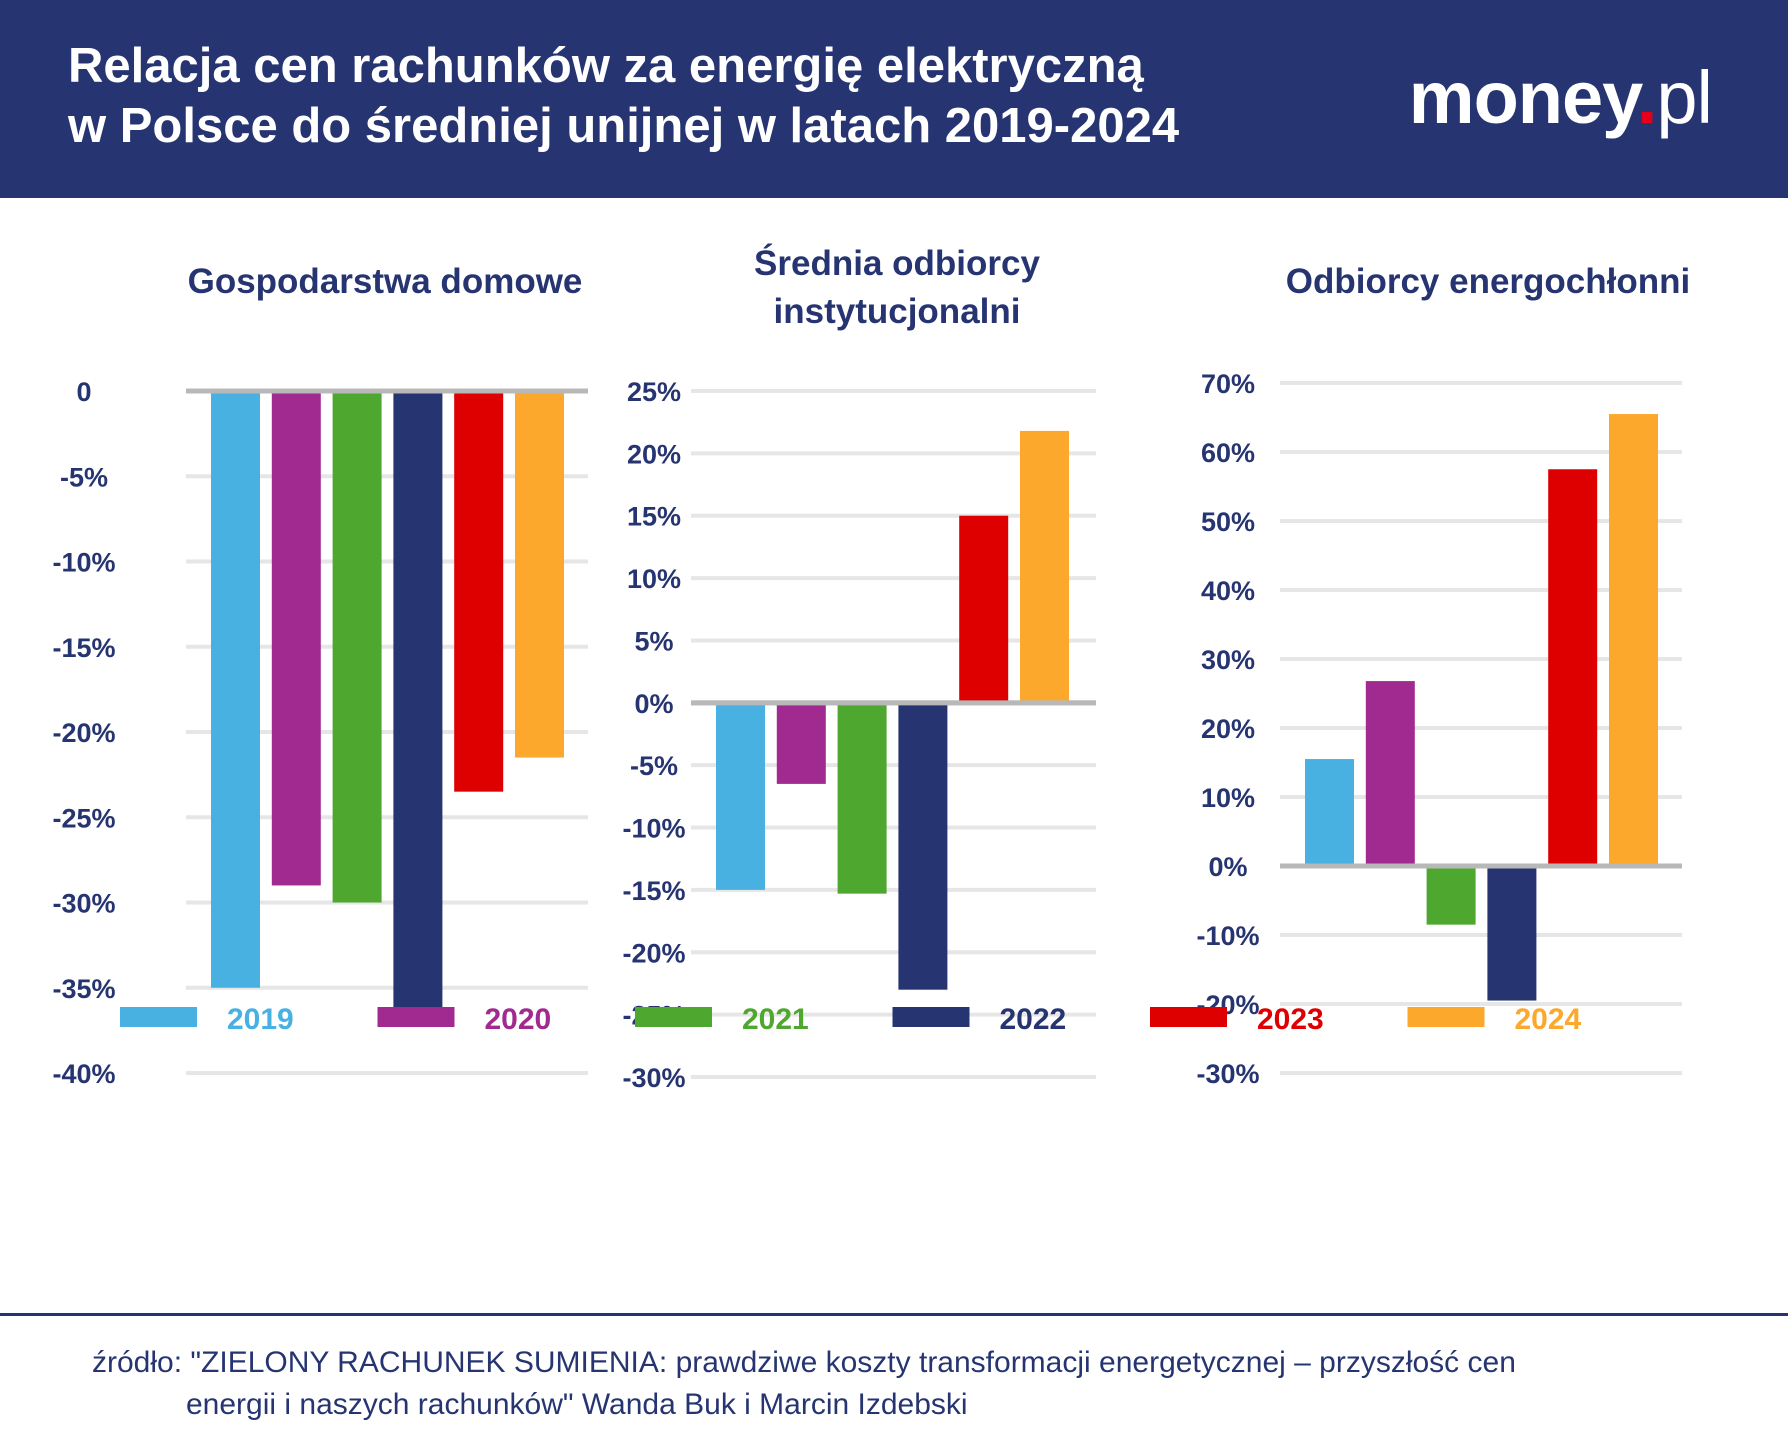  Describe the element at coordinates (775, 1019) in the screenshot. I see `legend-label-2021: 2021` at that location.